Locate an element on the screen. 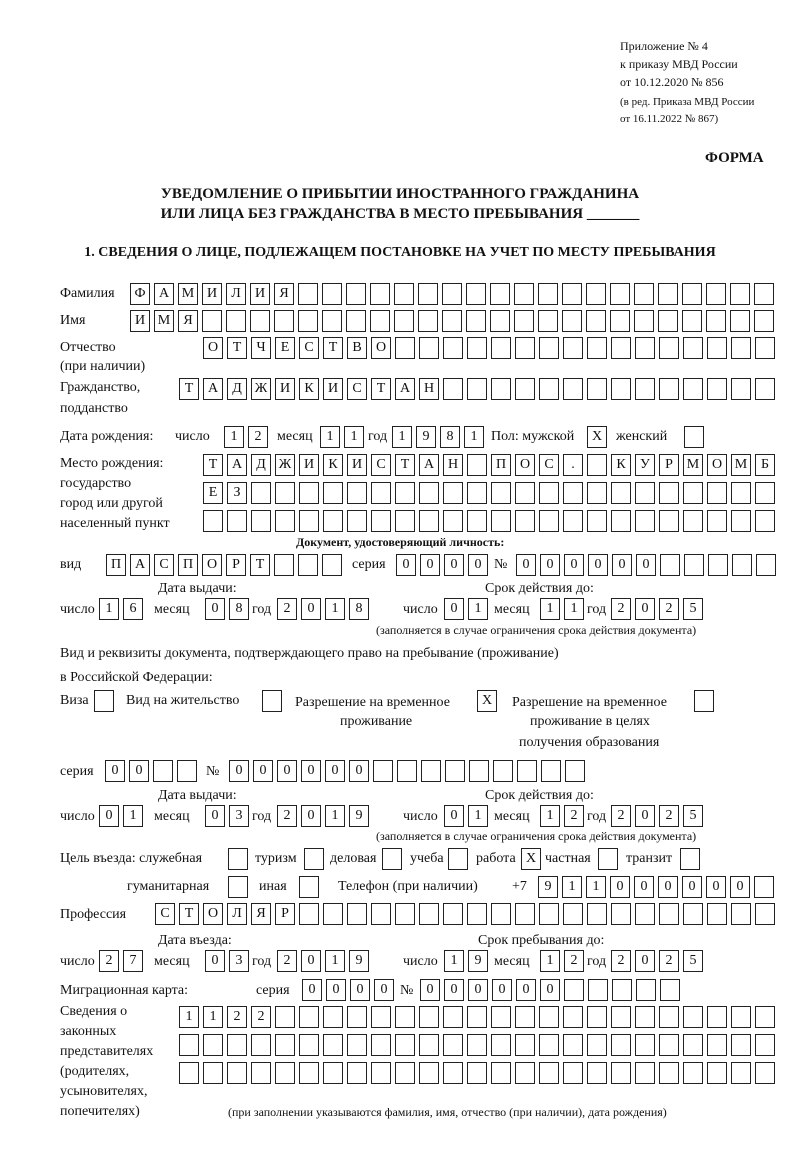 The image size is (800, 1163). trp-education-checkbox is located at coordinates (704, 701).